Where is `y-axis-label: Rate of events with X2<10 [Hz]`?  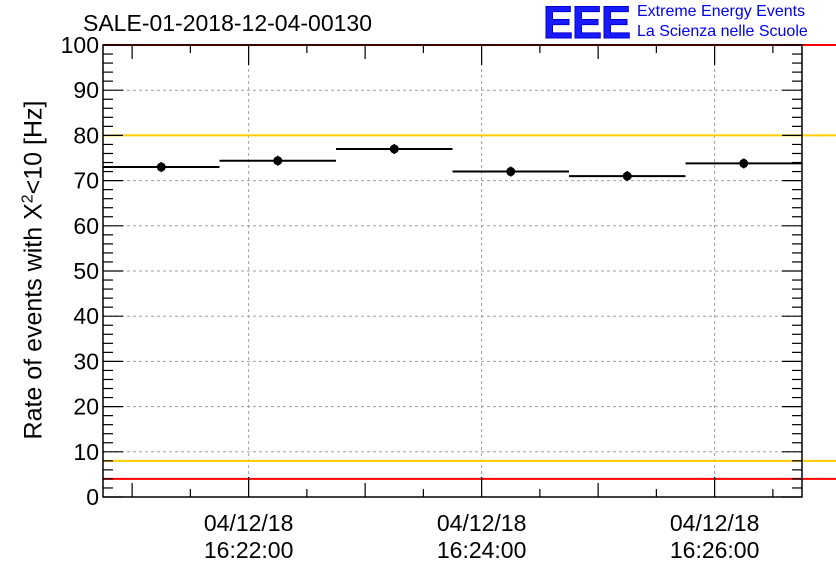
y-axis-label: Rate of events with X2<10 [Hz] is located at coordinates (33, 270).